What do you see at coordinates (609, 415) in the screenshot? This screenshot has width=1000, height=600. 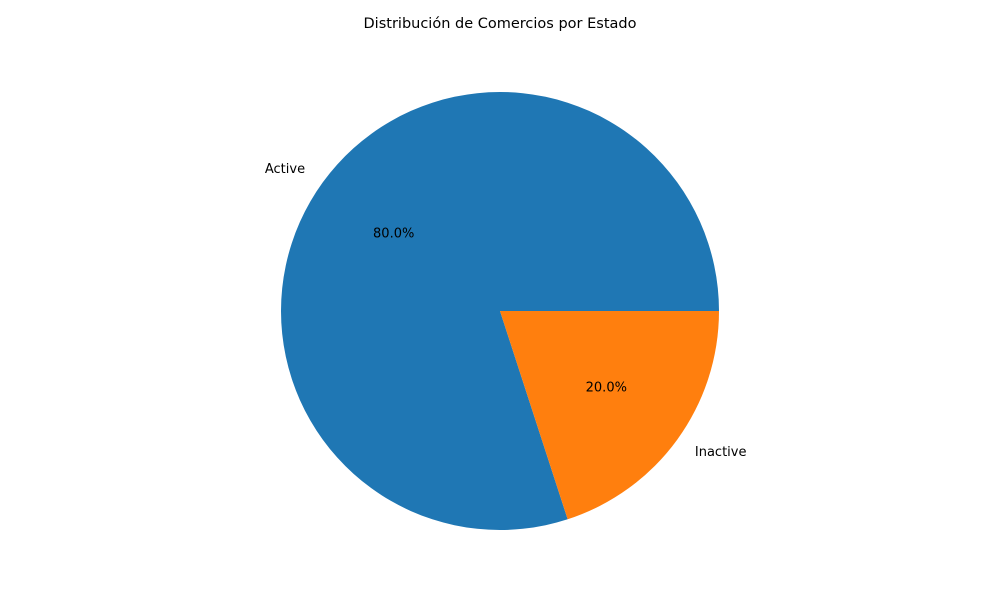 I see `pie-slice-inactive` at bounding box center [609, 415].